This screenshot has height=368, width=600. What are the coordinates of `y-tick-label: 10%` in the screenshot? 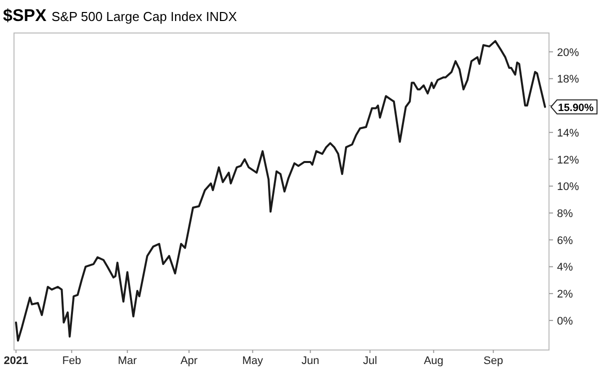 It's located at (568, 187).